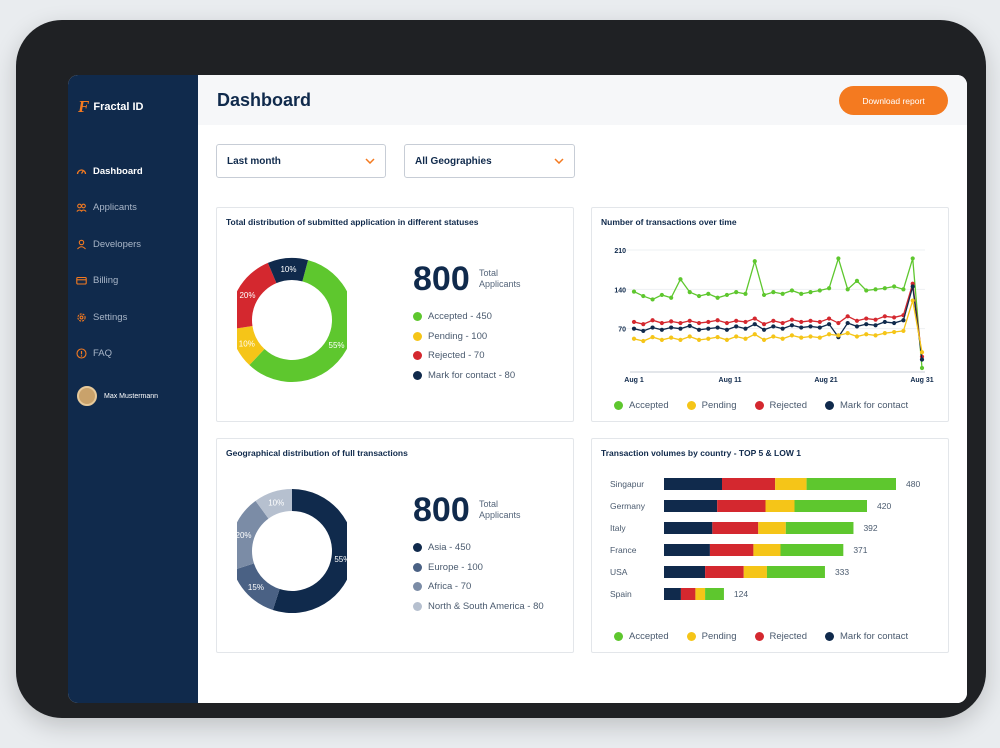 The image size is (1000, 748). I want to click on period-select: Last month, so click(301, 161).